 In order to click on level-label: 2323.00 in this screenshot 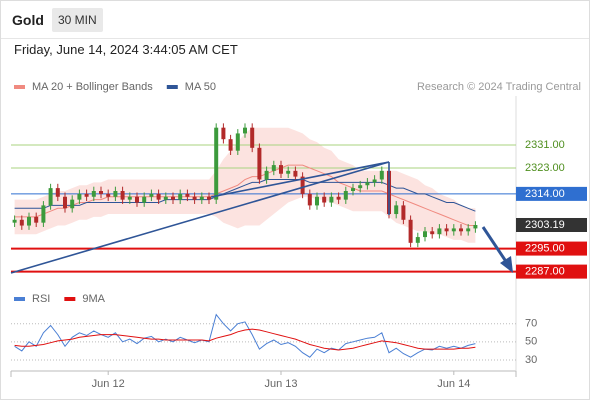, I will do `click(545, 168)`.